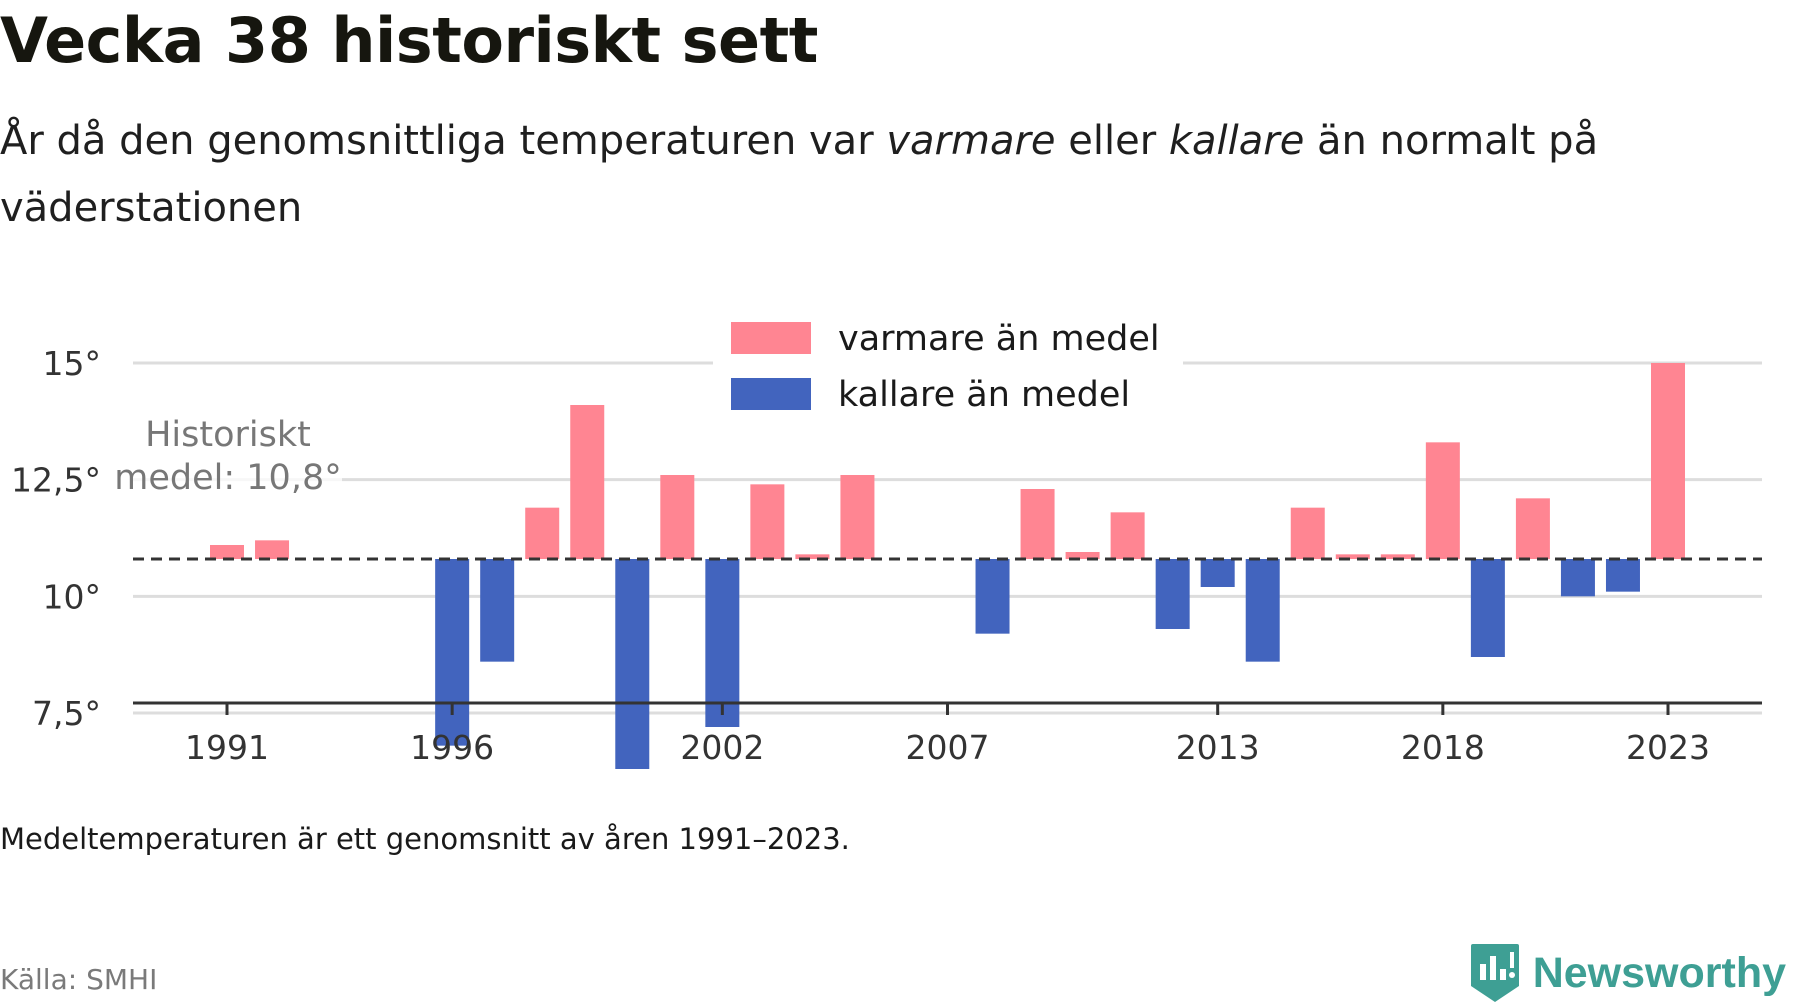 The width and height of the screenshot is (1800, 1004). Describe the element at coordinates (1112, 141) in the screenshot. I see `subtitle-text-2: eller` at that location.